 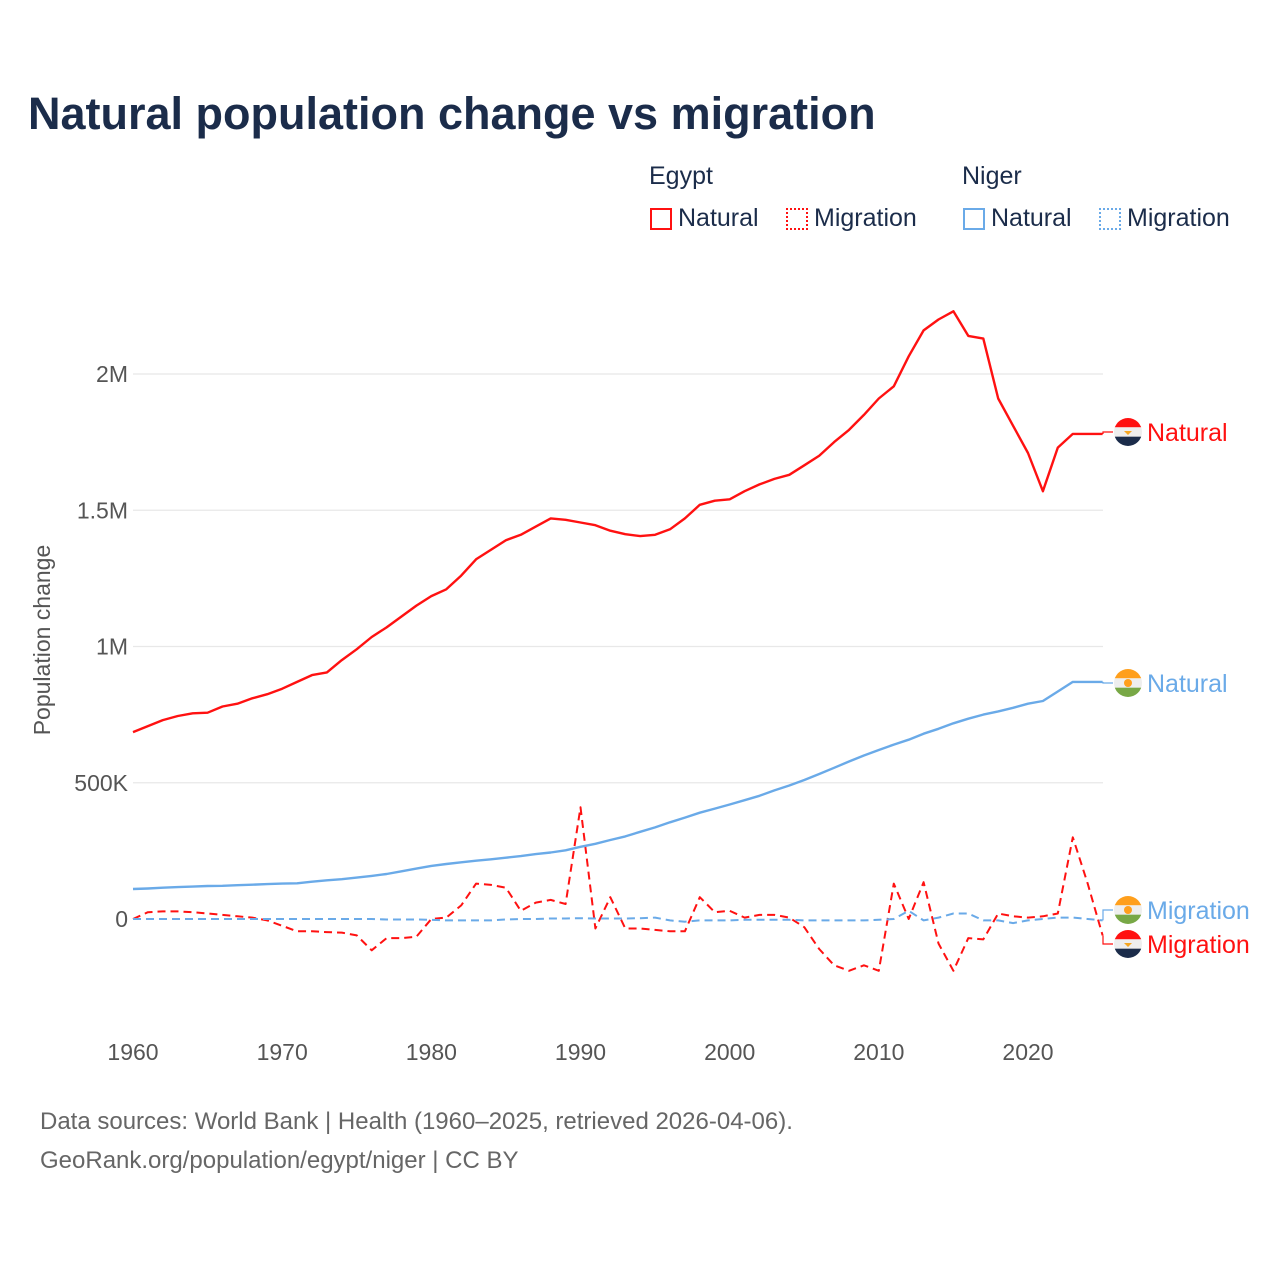 What do you see at coordinates (992, 176) in the screenshot?
I see `legend-group-niger: Niger` at bounding box center [992, 176].